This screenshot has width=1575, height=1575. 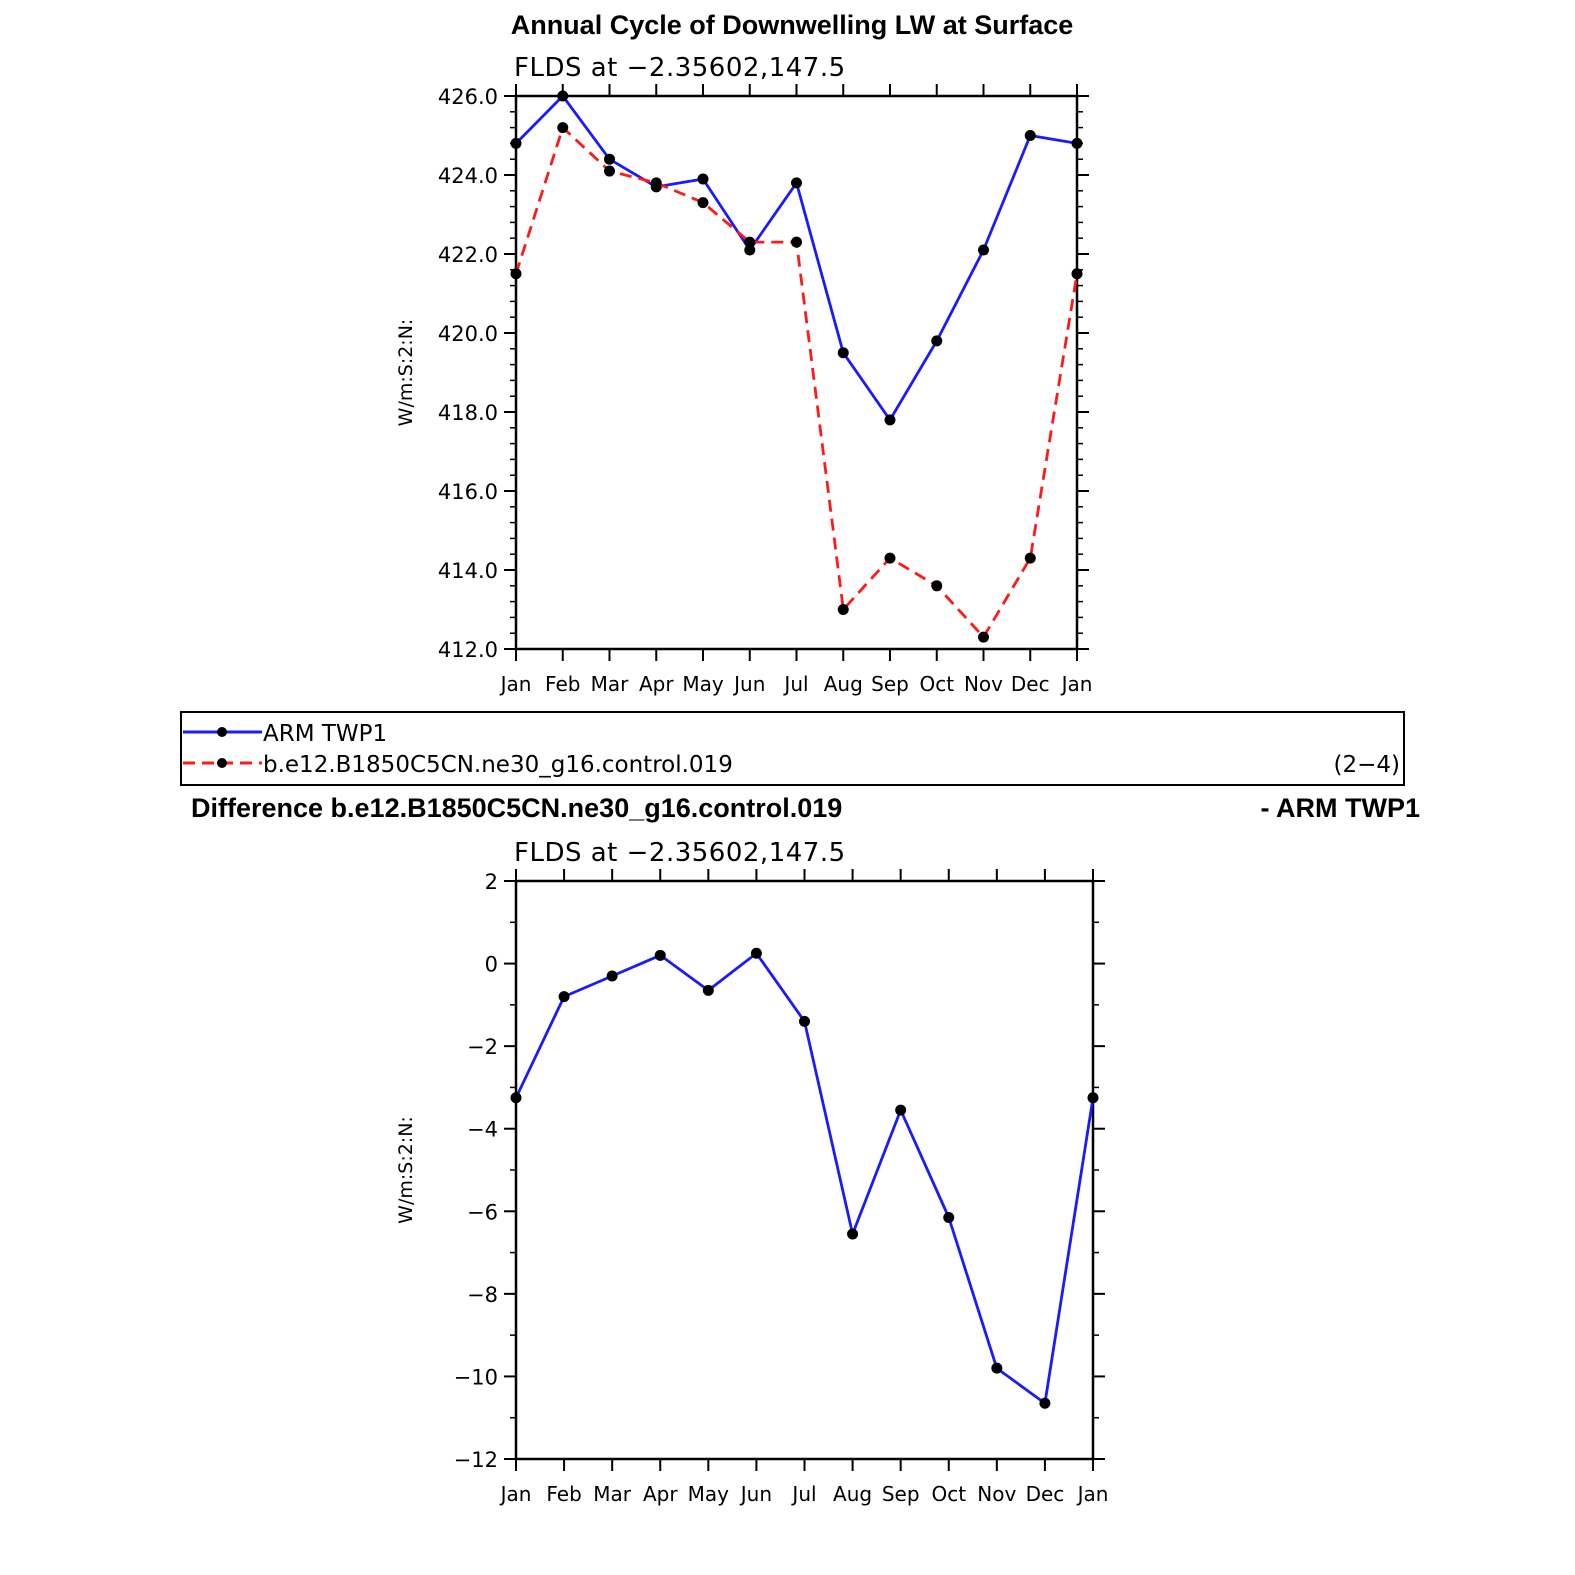 What do you see at coordinates (563, 1494) in the screenshot?
I see `bottom-chart-xtick-label: Feb` at bounding box center [563, 1494].